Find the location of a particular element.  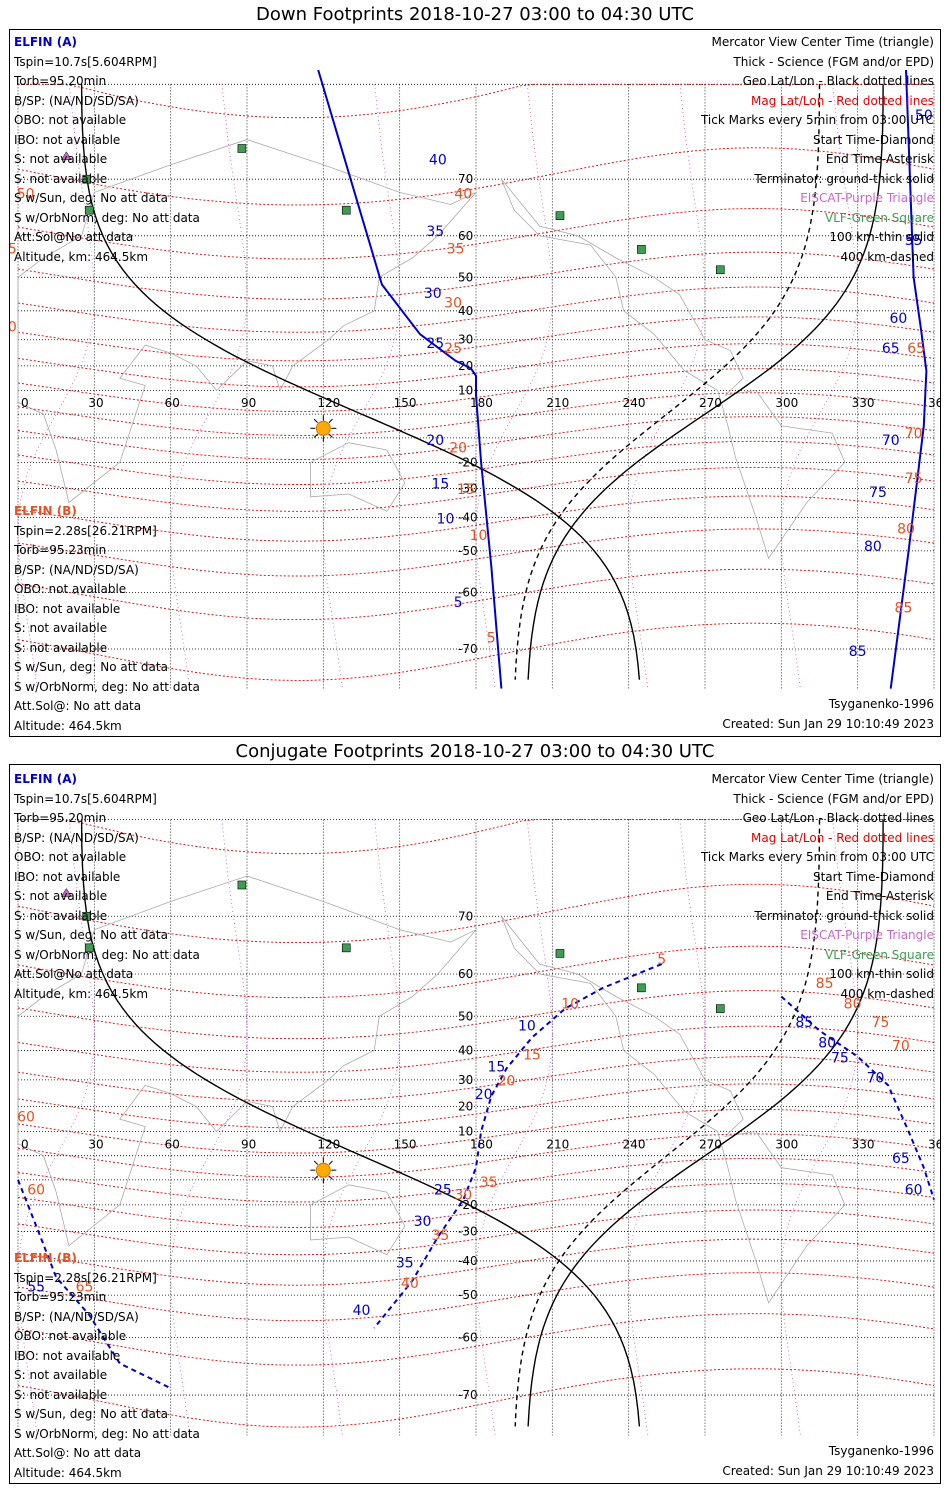

sat-a-info-line: B/SP: (NA/ND/SD/SA) is located at coordinates (76, 837).